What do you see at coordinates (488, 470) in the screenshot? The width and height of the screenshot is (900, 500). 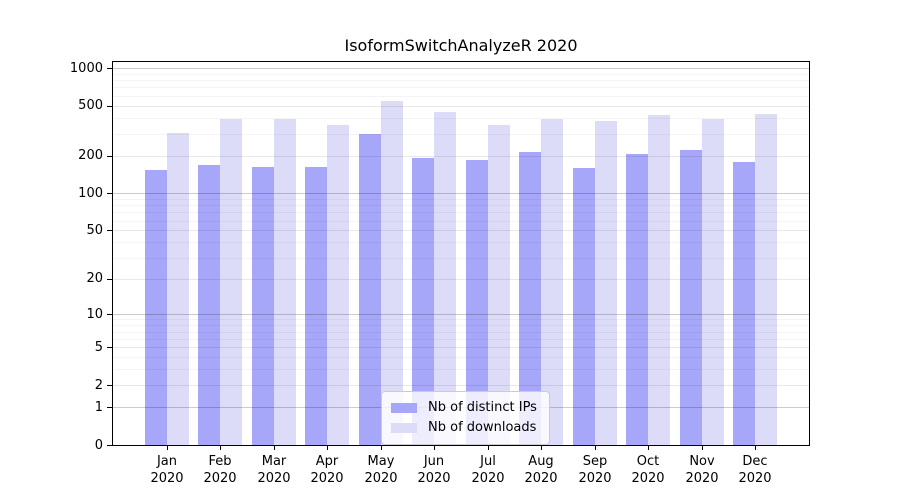 I see `x-tick-label: Jul 2020` at bounding box center [488, 470].